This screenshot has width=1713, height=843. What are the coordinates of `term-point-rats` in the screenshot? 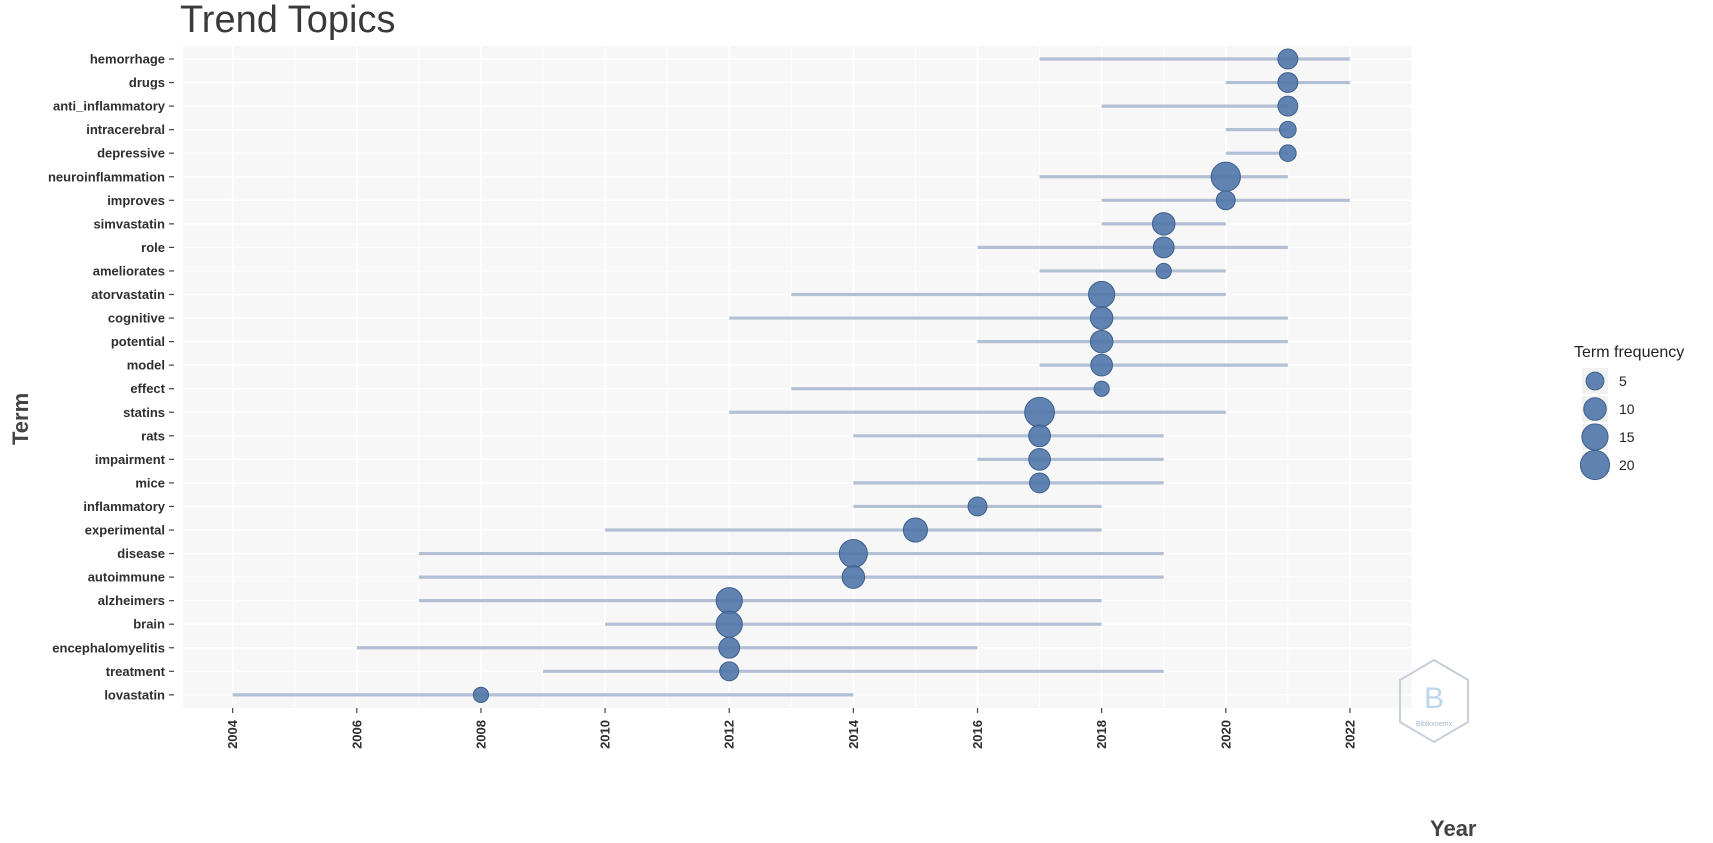 It's located at (1039, 436).